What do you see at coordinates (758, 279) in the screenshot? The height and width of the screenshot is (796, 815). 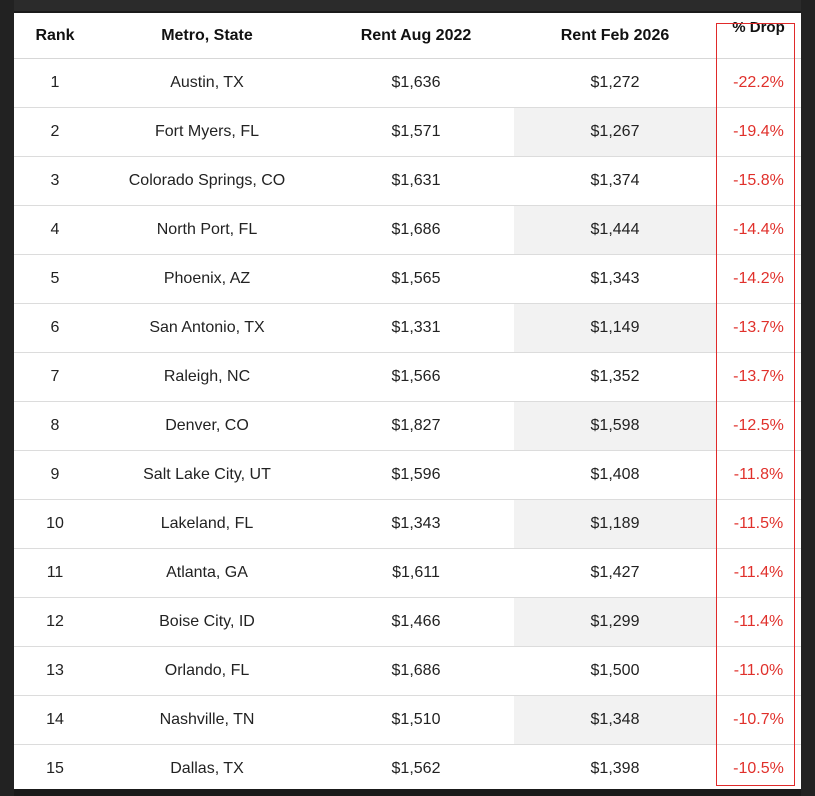 I see `pct-drop-cell: -14.2%` at bounding box center [758, 279].